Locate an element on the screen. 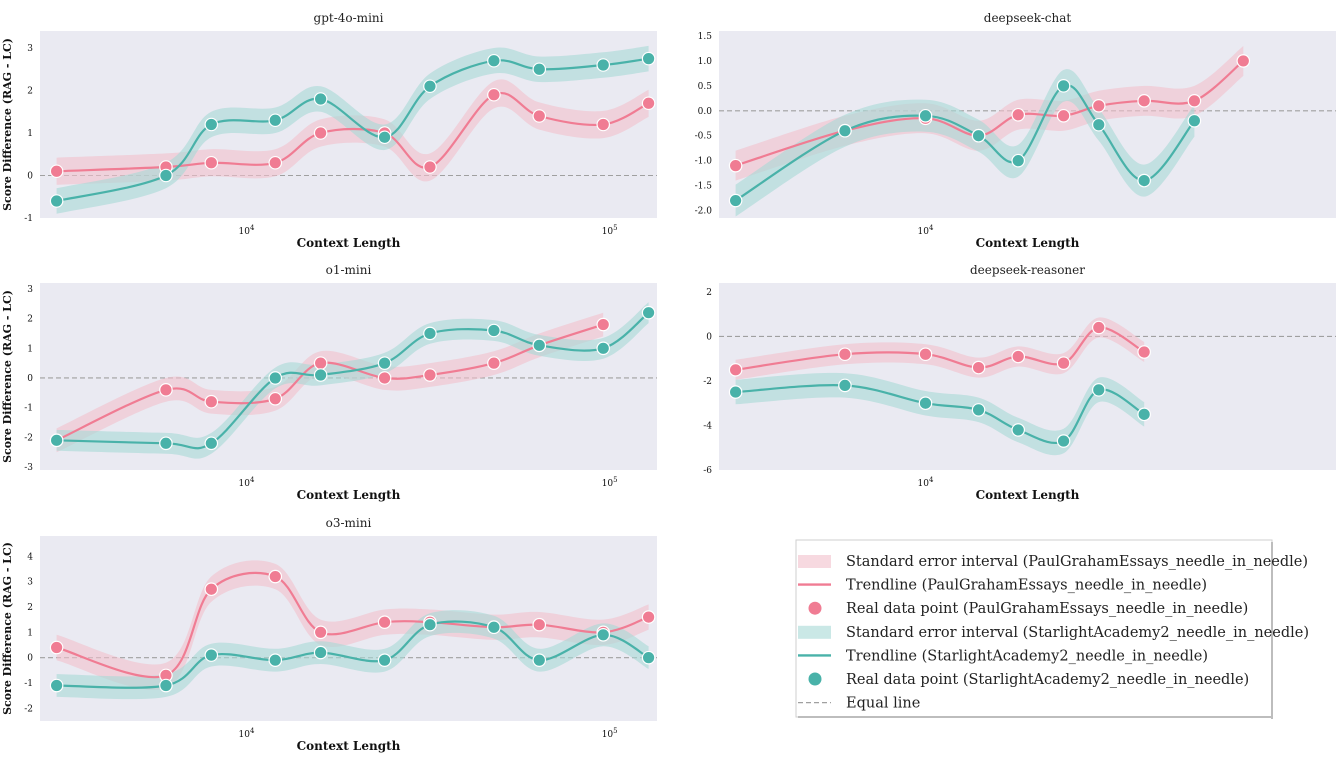 The width and height of the screenshot is (1343, 758). y-tick-label: 0 is located at coordinates (30, 177).